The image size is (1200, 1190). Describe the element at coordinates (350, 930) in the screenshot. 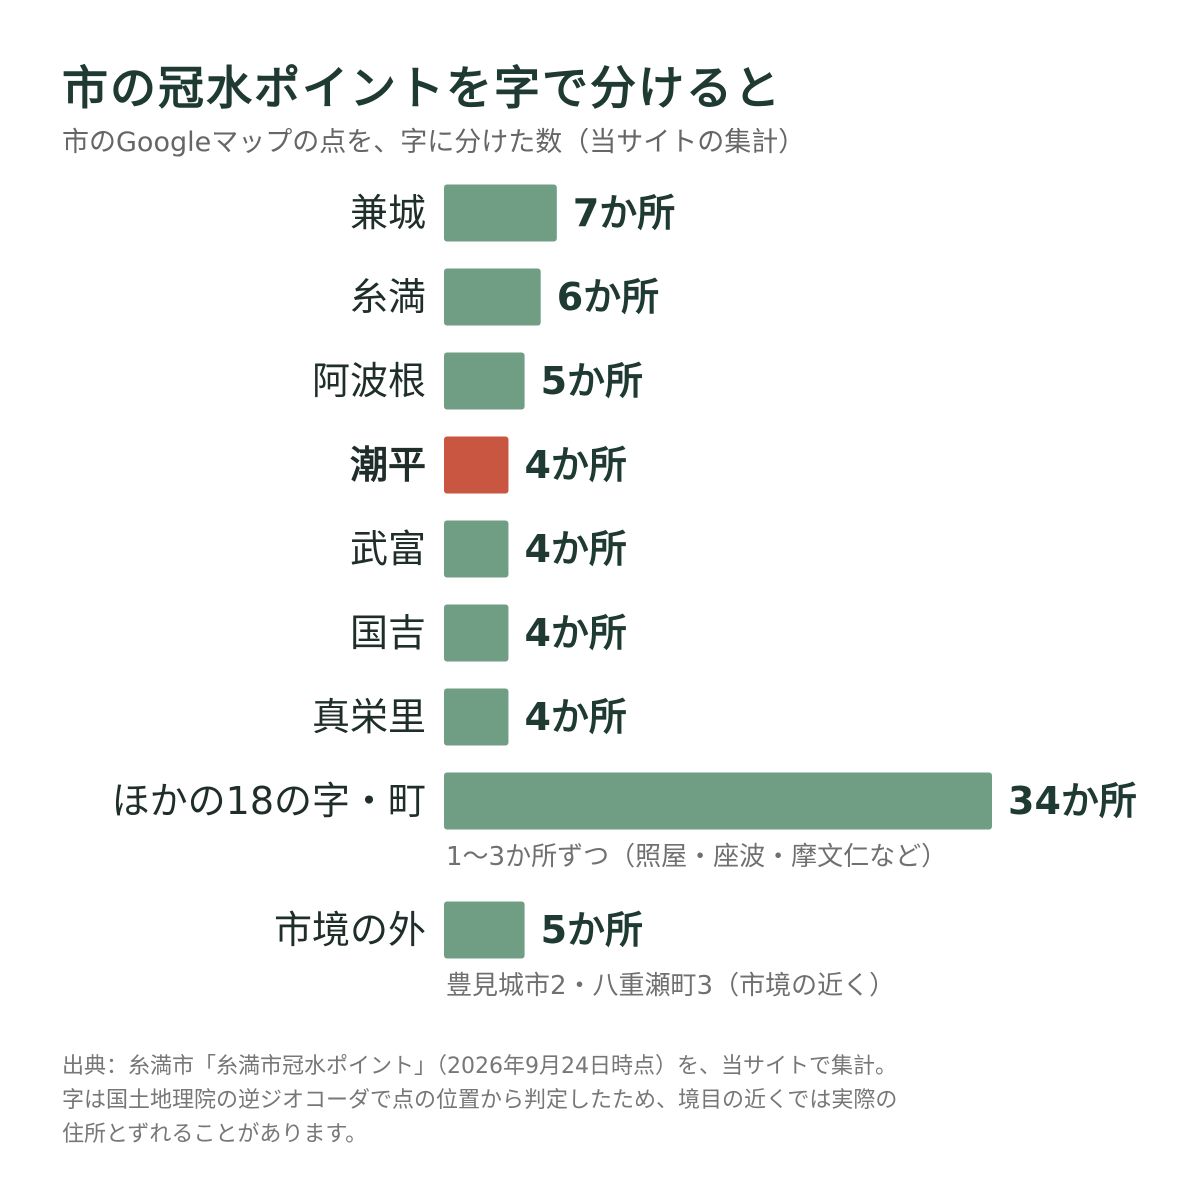

I see `category-label: 市境の外` at that location.